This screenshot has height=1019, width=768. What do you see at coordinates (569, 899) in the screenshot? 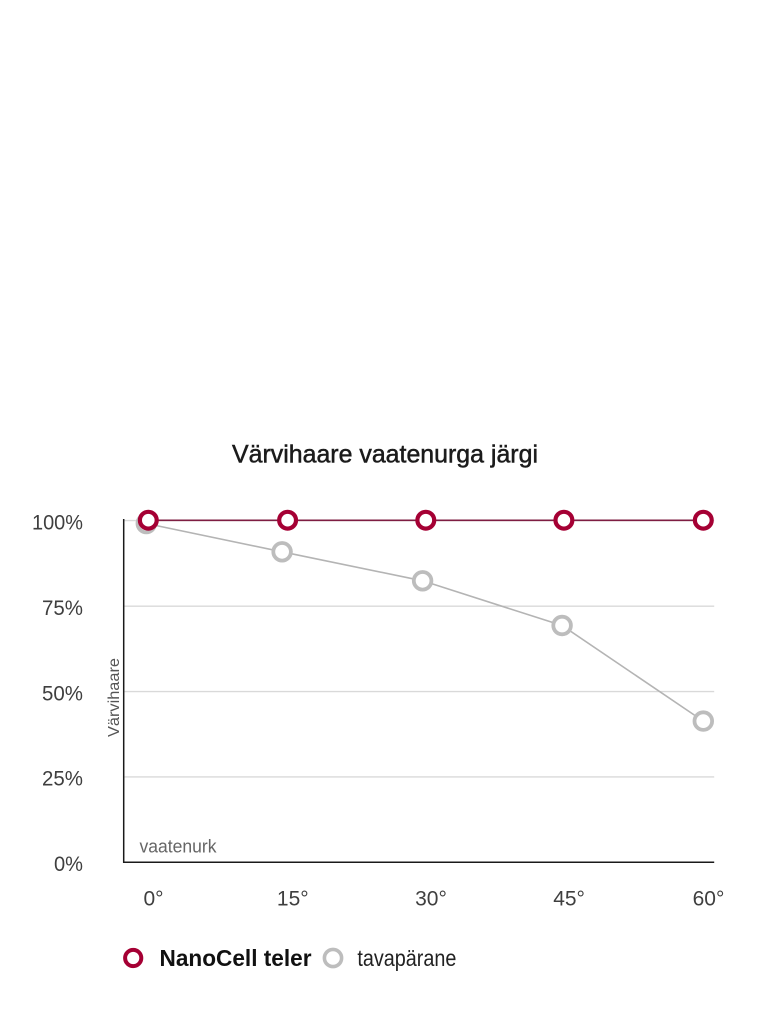
I see `svg-text: 45°` at bounding box center [569, 899].